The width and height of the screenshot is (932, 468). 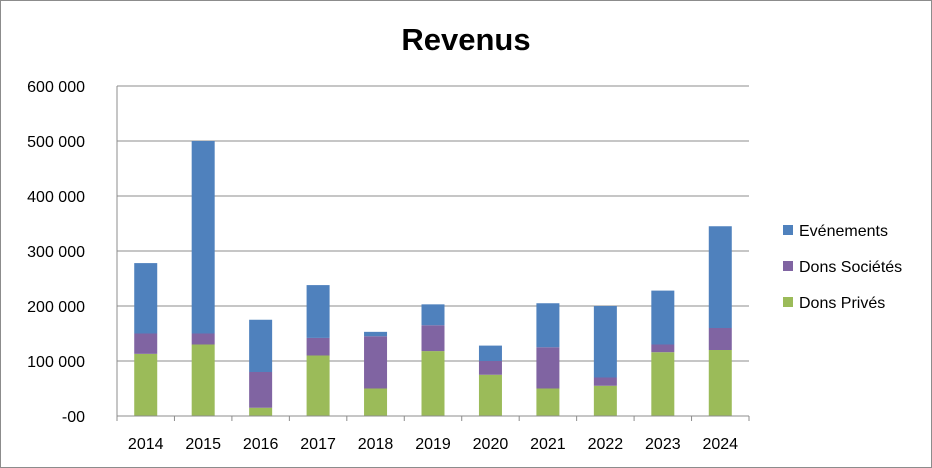 I want to click on chart-title: Revenus, so click(x=465, y=39).